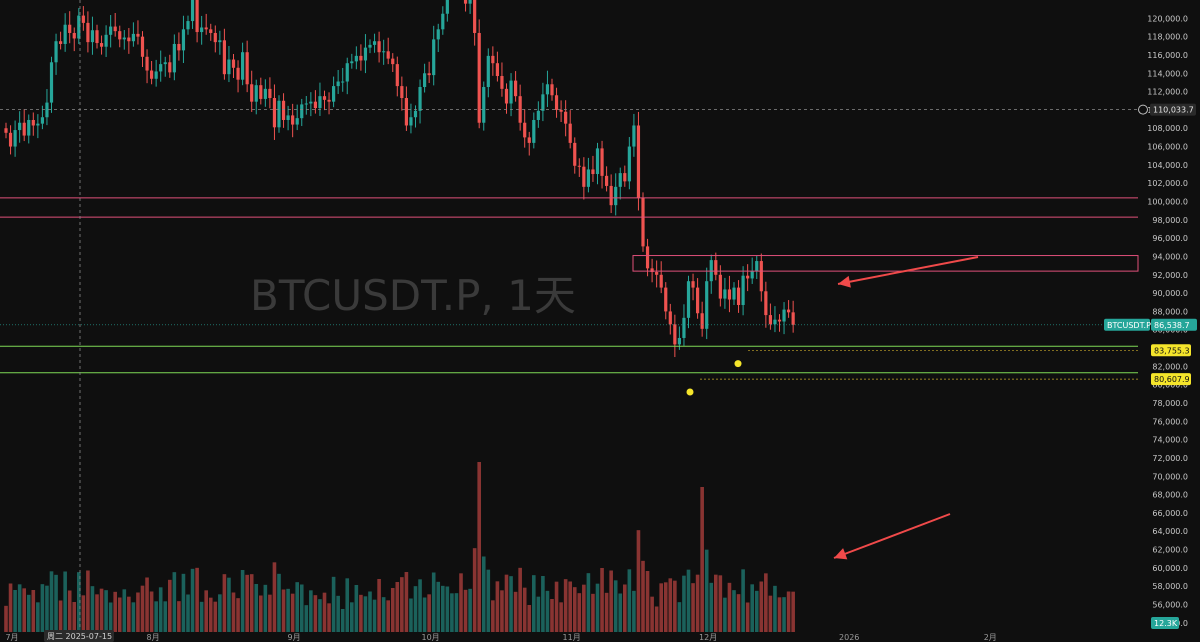 Image resolution: width=1200 pixels, height=642 pixels. What do you see at coordinates (1167, 165) in the screenshot?
I see `price-tick-label: 104,000.0` at bounding box center [1167, 165].